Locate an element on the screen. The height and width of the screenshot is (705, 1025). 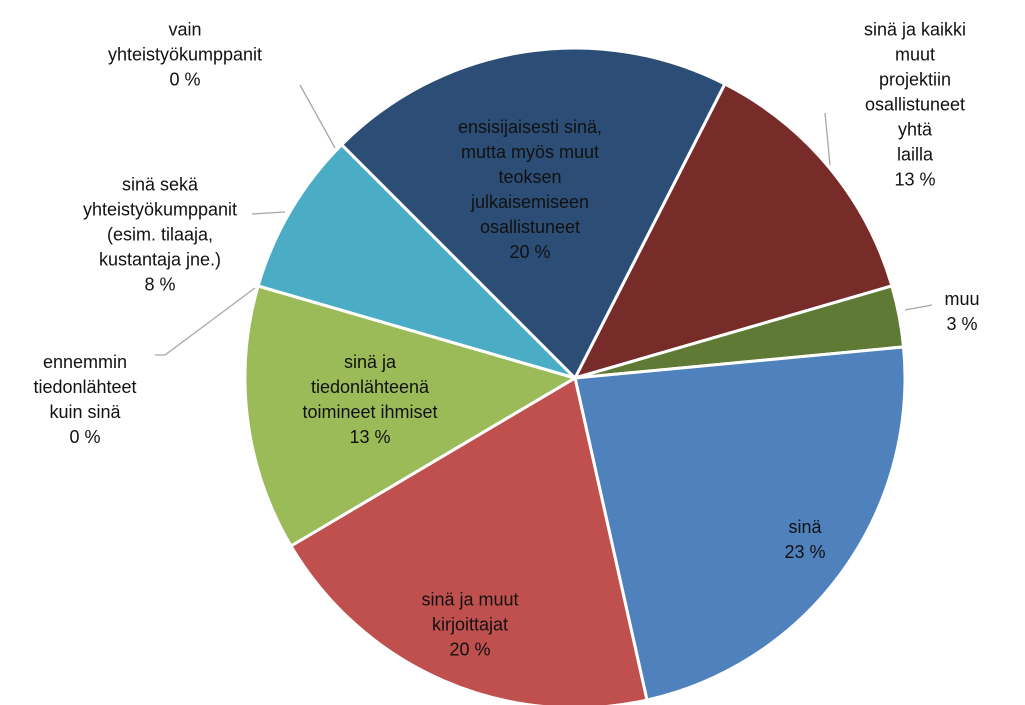
category-label: sinä ja muut kirjoittajat is located at coordinates (470, 612).